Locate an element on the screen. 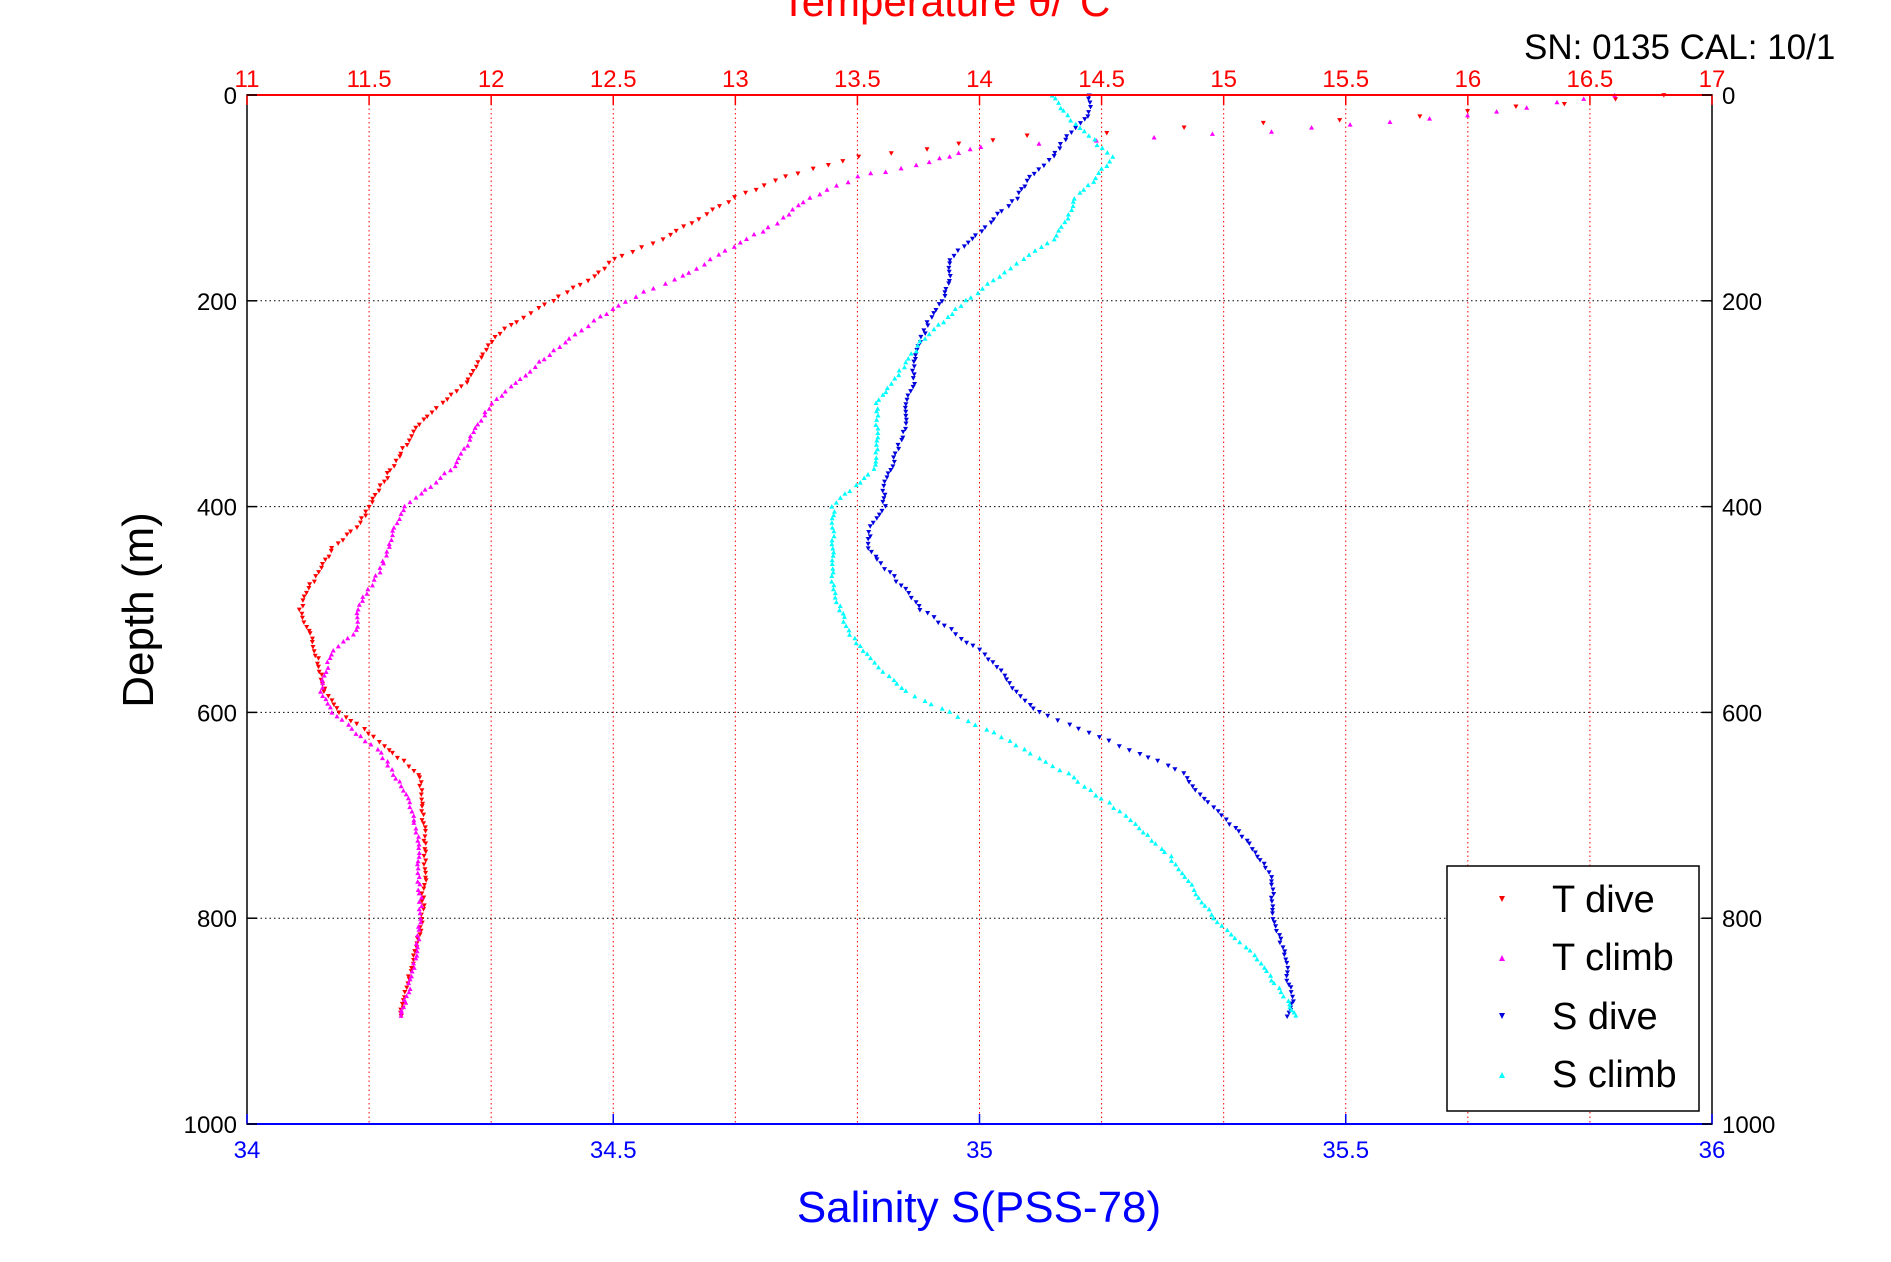  legend-marker-t-dive is located at coordinates (1502, 899).